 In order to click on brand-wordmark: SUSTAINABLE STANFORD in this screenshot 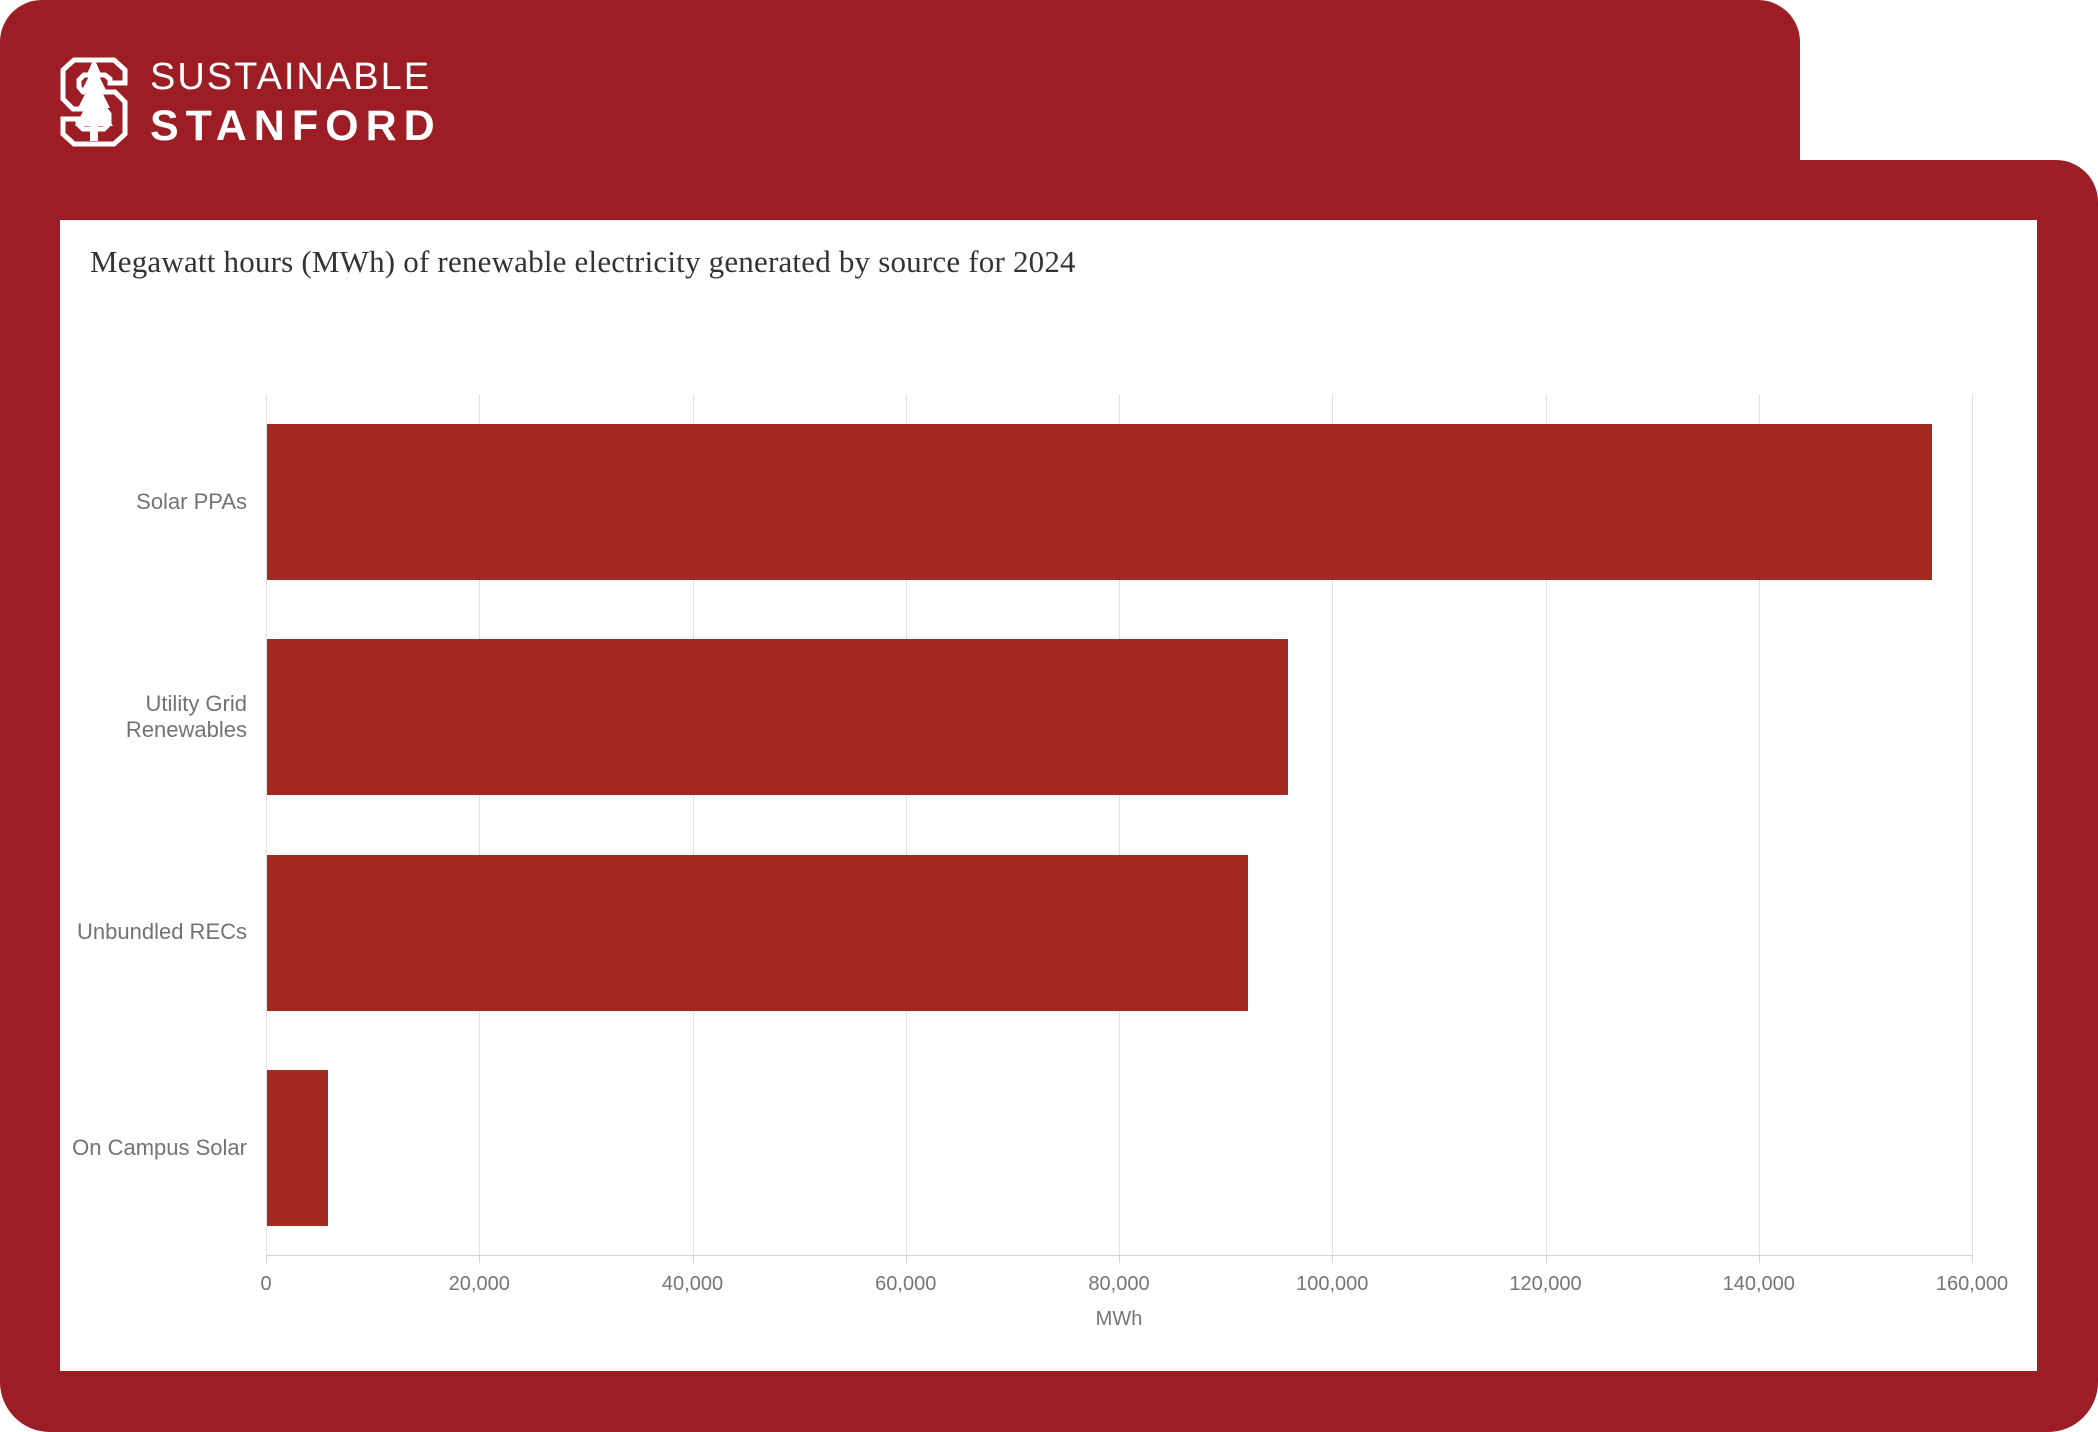, I will do `click(296, 103)`.